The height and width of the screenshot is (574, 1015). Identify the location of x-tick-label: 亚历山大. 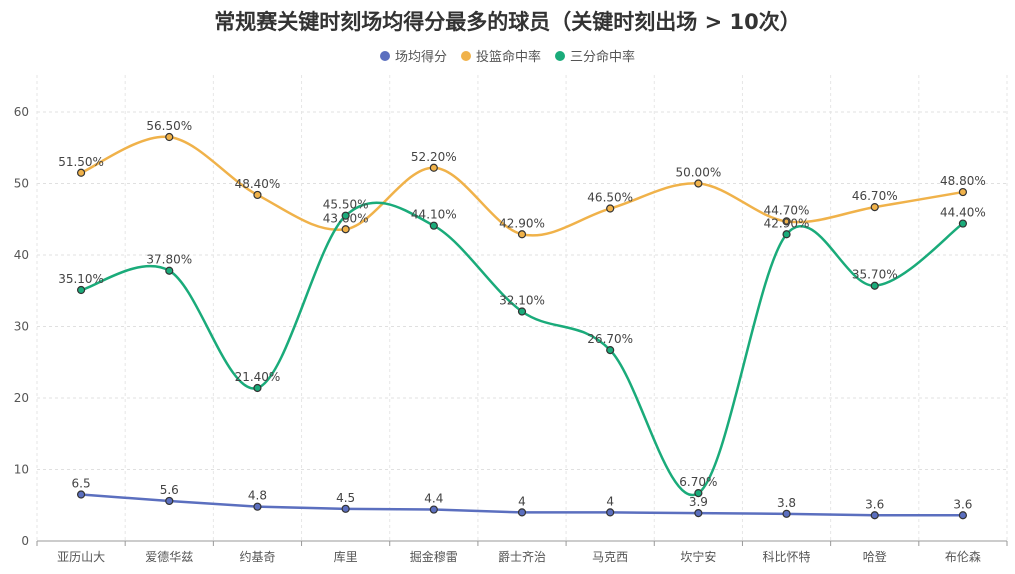
(81, 557).